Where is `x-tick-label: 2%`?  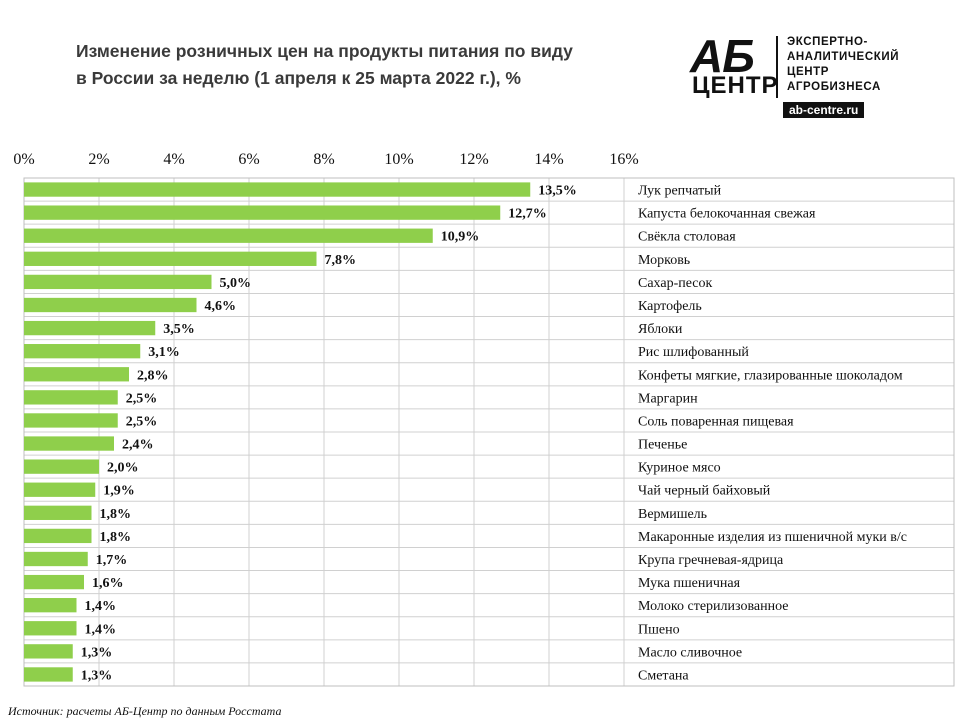
x-tick-label: 2% is located at coordinates (98, 159).